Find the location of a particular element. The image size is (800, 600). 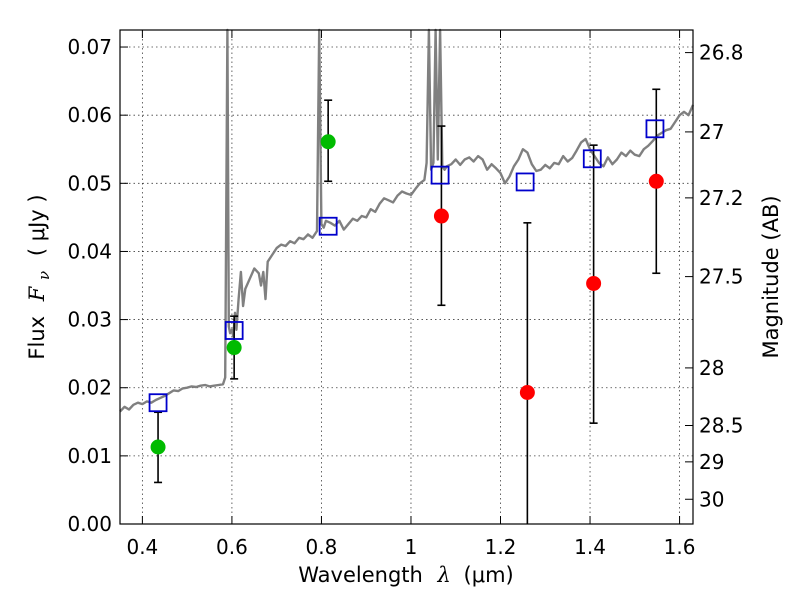

y2-tick-label: 29 is located at coordinates (711, 462).